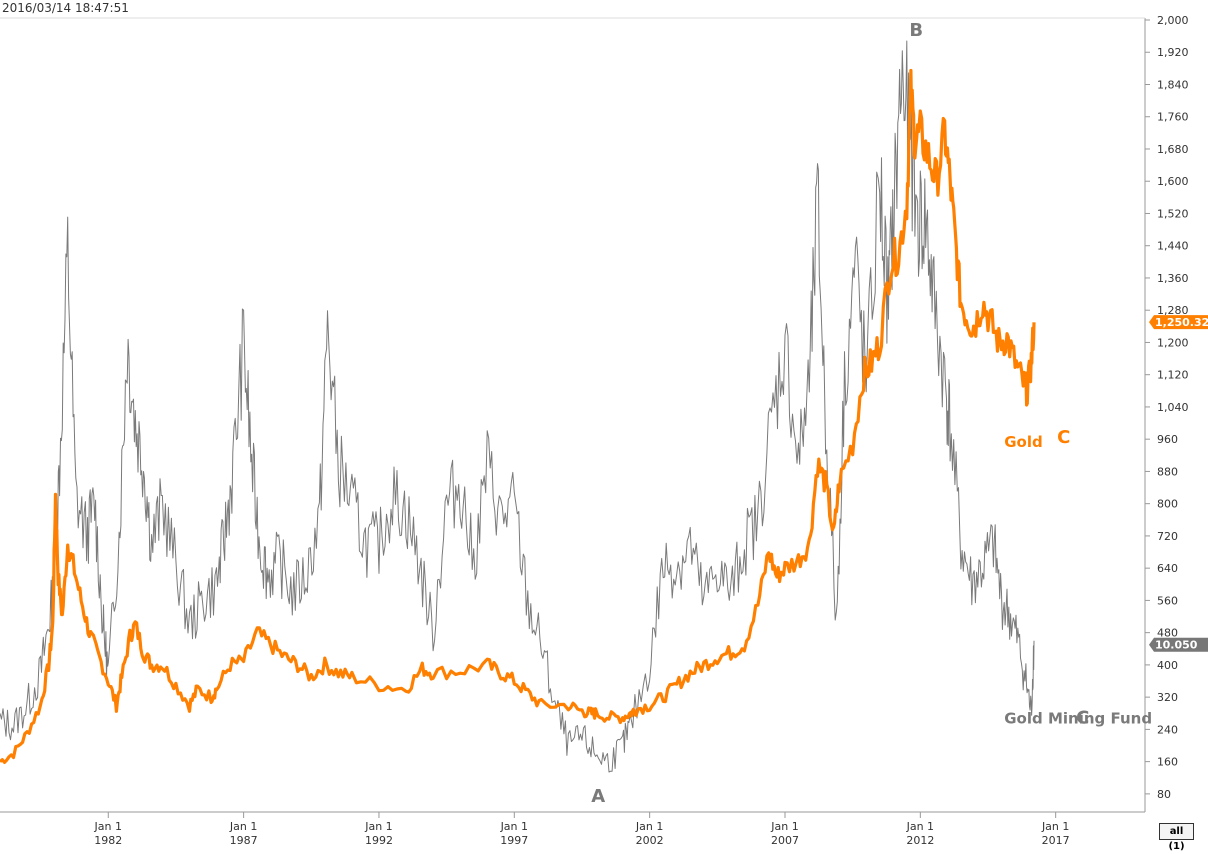 Image resolution: width=1208 pixels, height=854 pixels. Describe the element at coordinates (108, 840) in the screenshot. I see `x-tick-year: 1982` at that location.